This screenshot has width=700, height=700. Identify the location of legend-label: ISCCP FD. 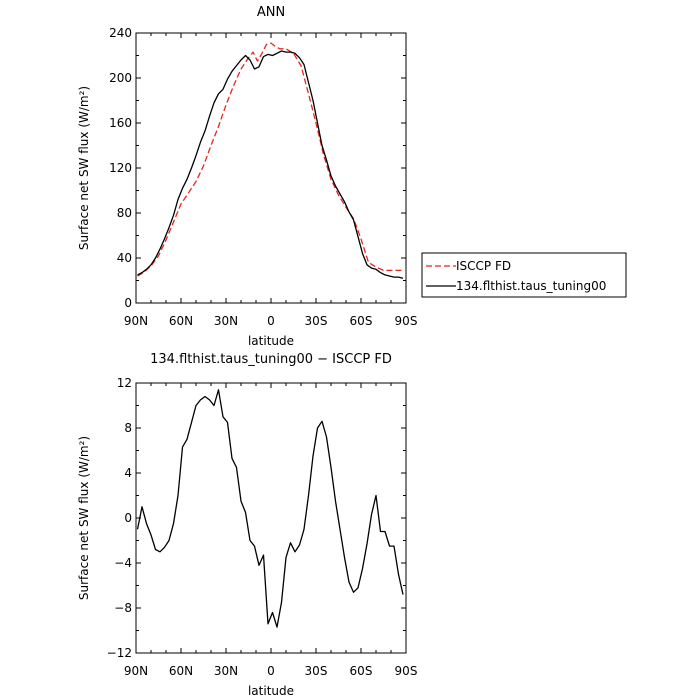
(483, 266).